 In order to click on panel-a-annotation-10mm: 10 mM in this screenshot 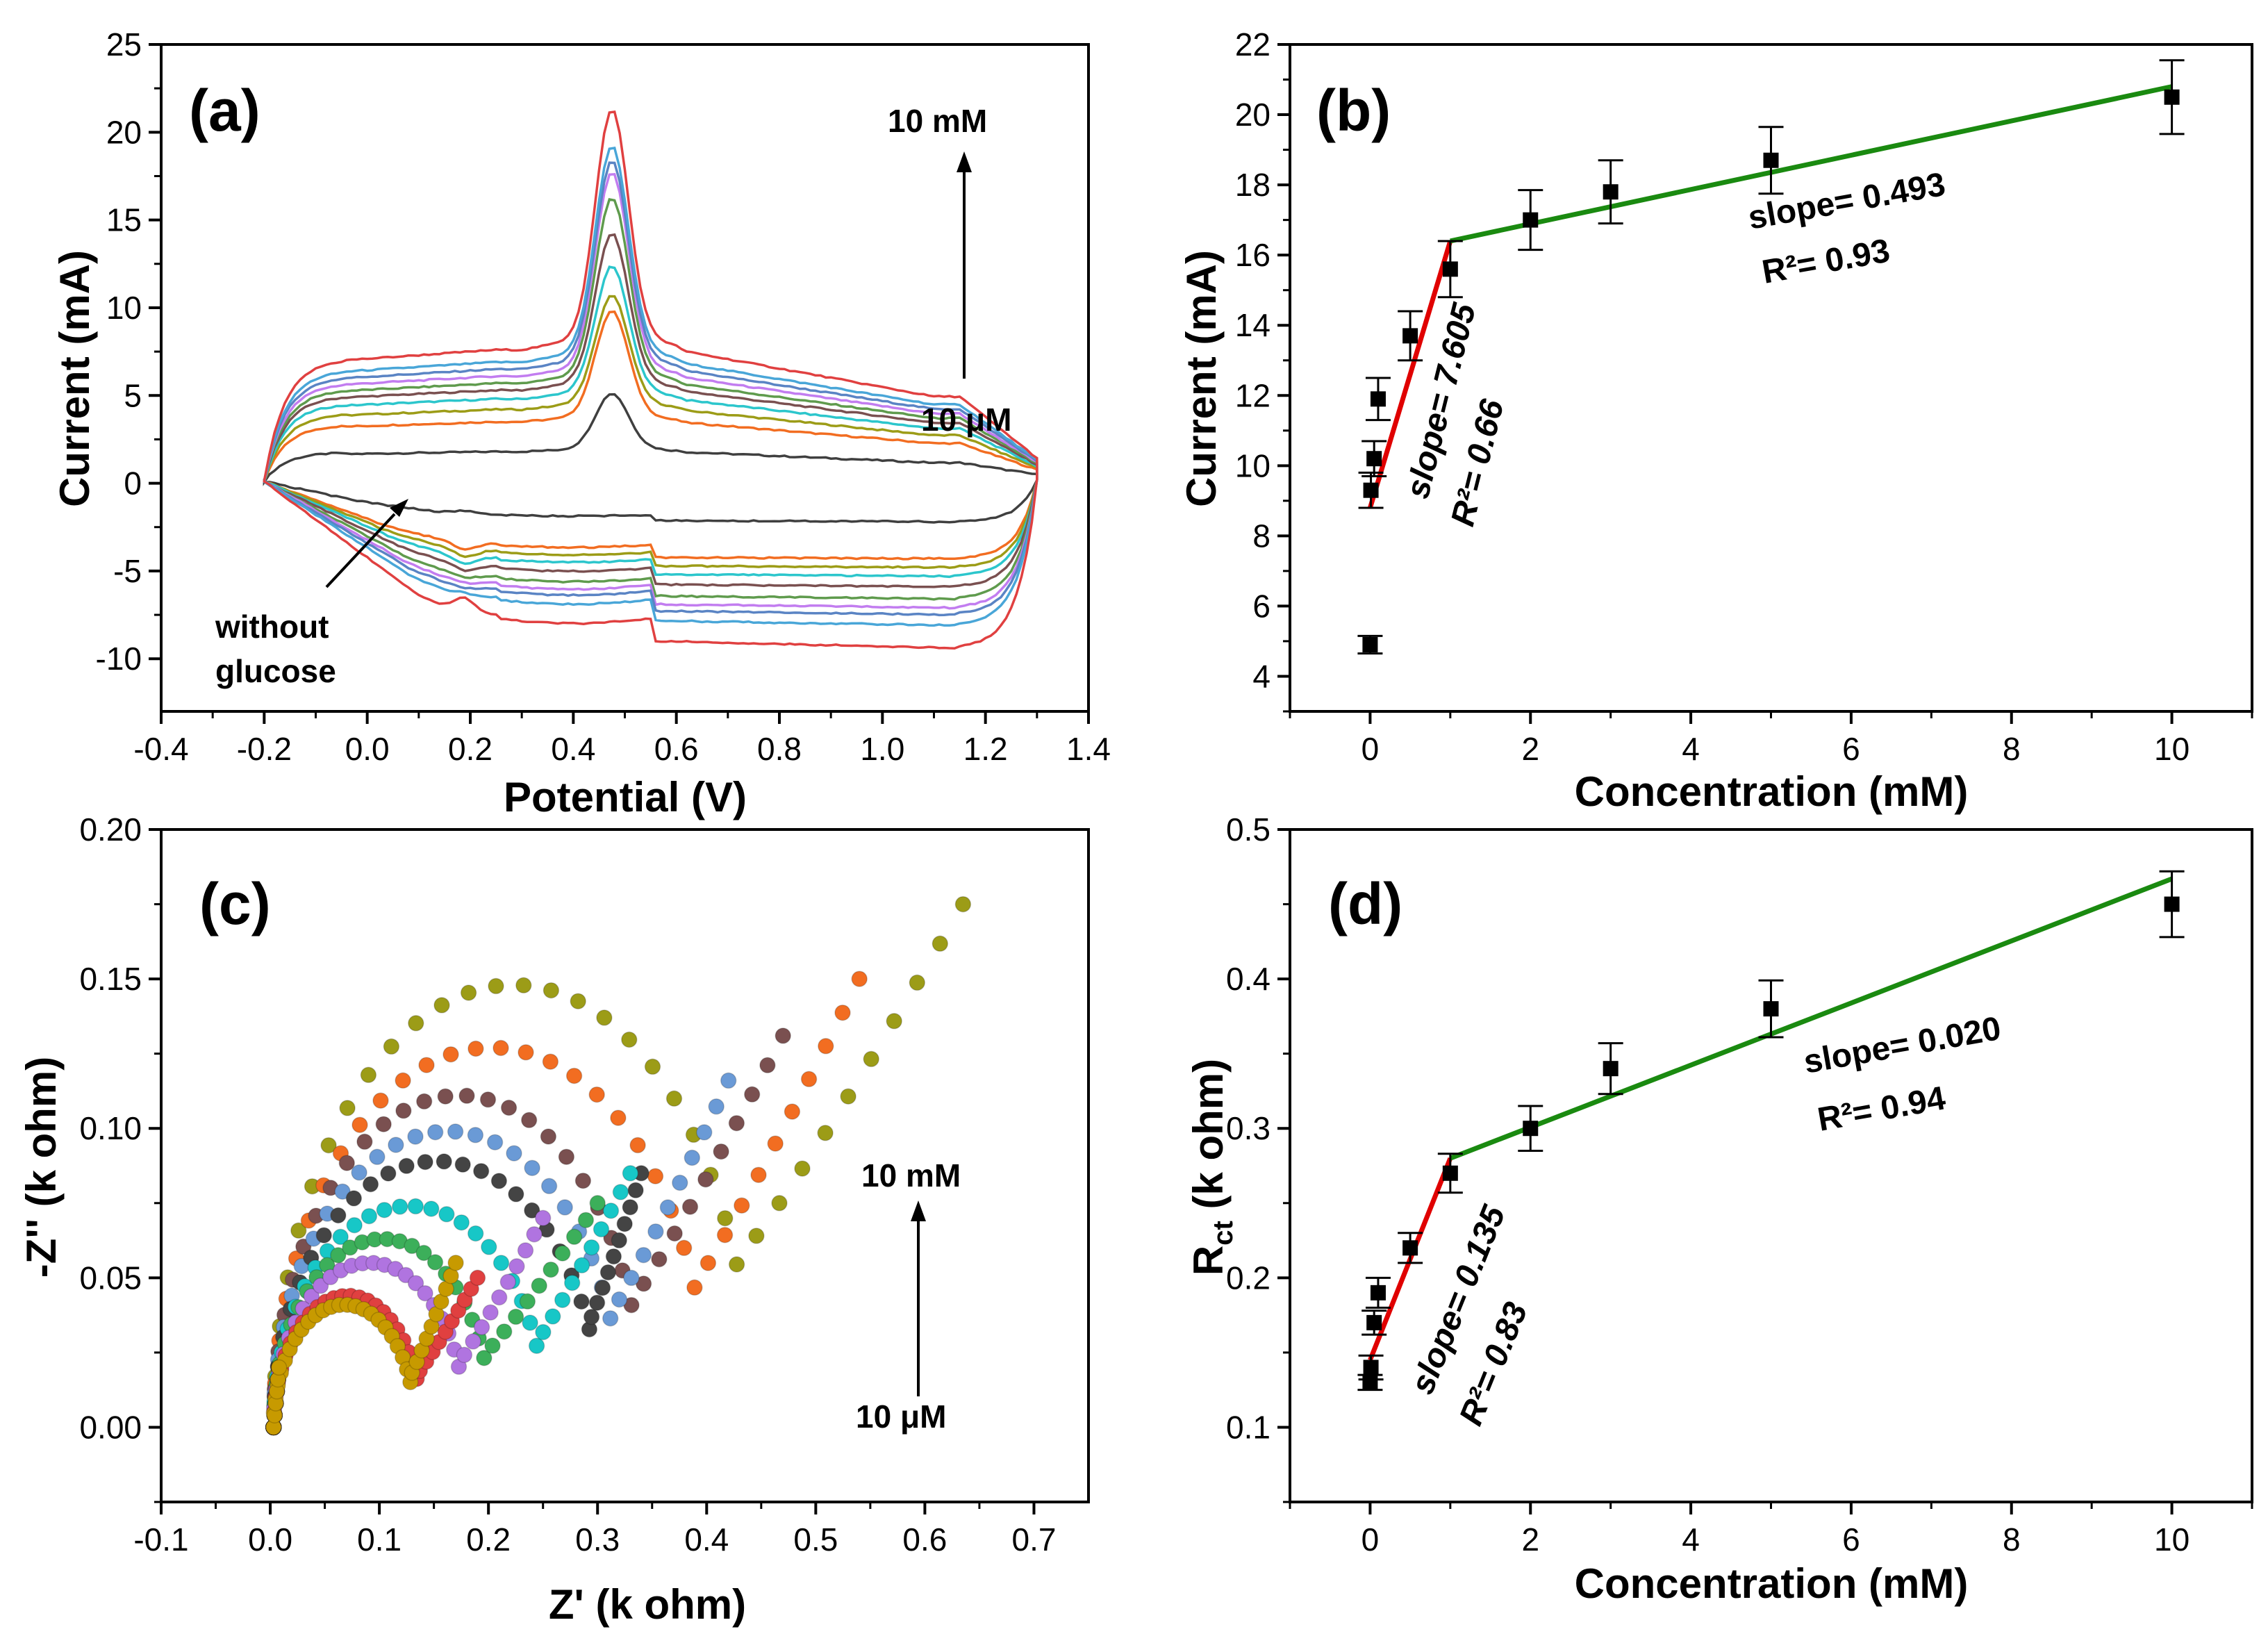, I will do `click(937, 121)`.